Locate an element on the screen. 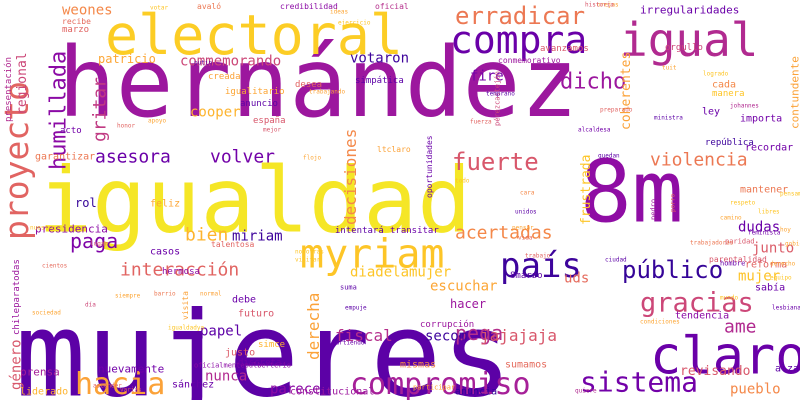 The image size is (800, 400). cloud-word: coherentes is located at coordinates (627, 90).